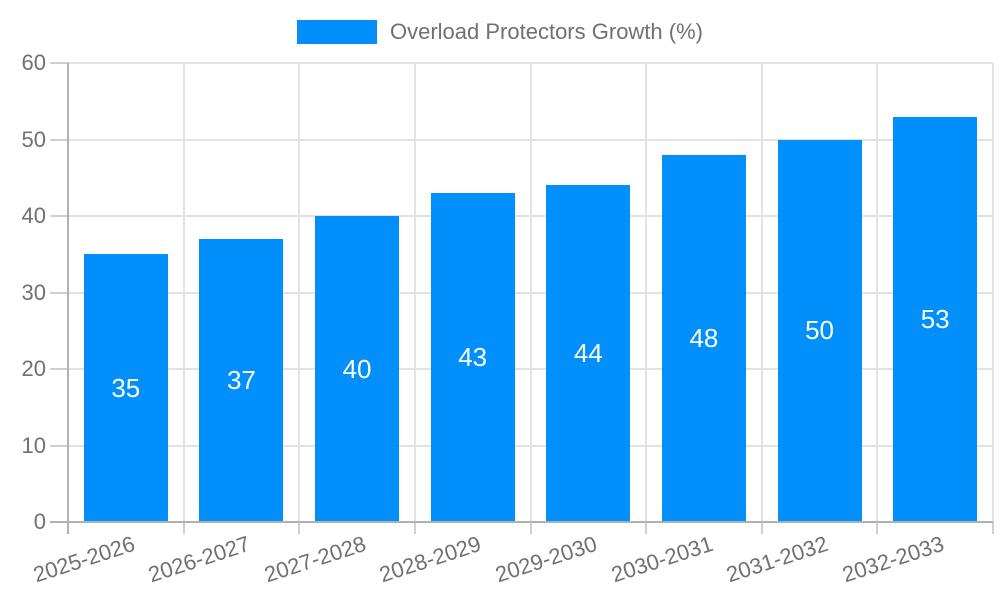  What do you see at coordinates (33, 215) in the screenshot?
I see `y-axis-label: 40` at bounding box center [33, 215].